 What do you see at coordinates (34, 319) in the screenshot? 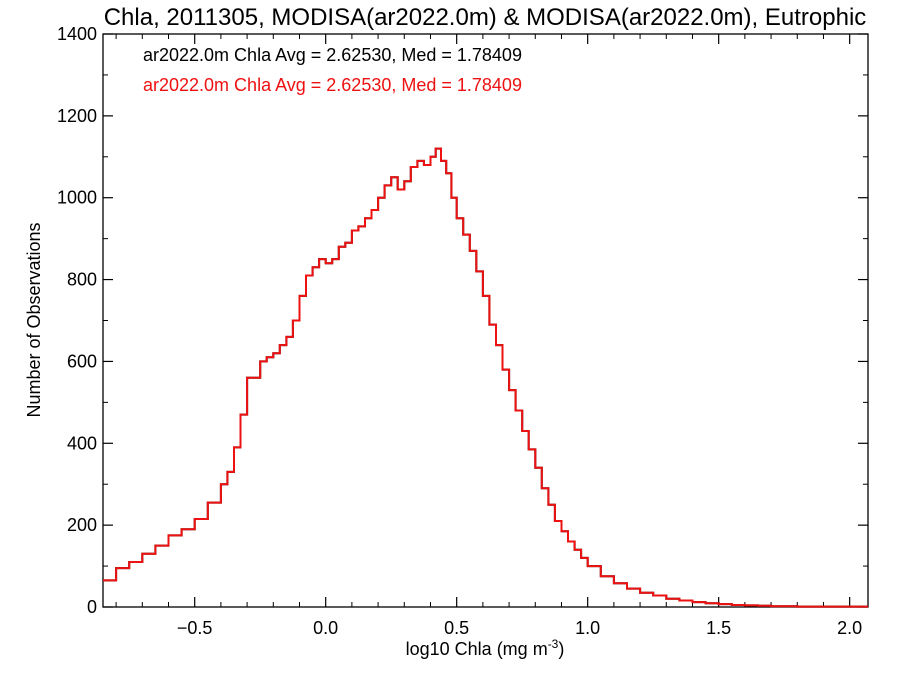
I see `y-axis-label: Number of Observations` at bounding box center [34, 319].